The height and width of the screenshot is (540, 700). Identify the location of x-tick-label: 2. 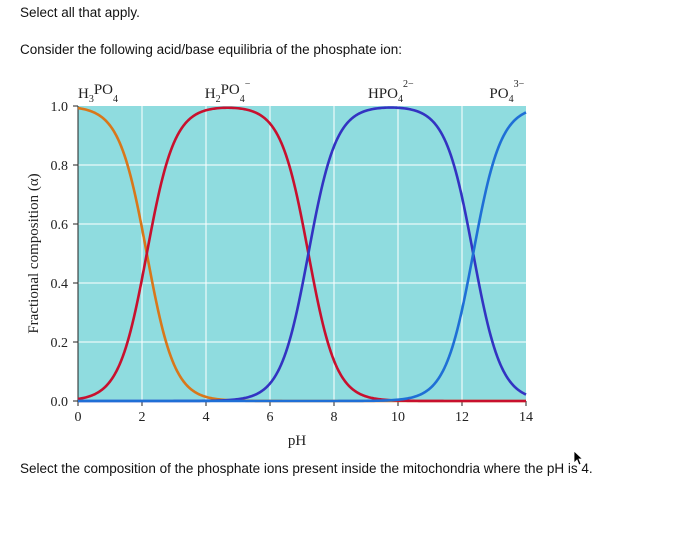
(142, 417).